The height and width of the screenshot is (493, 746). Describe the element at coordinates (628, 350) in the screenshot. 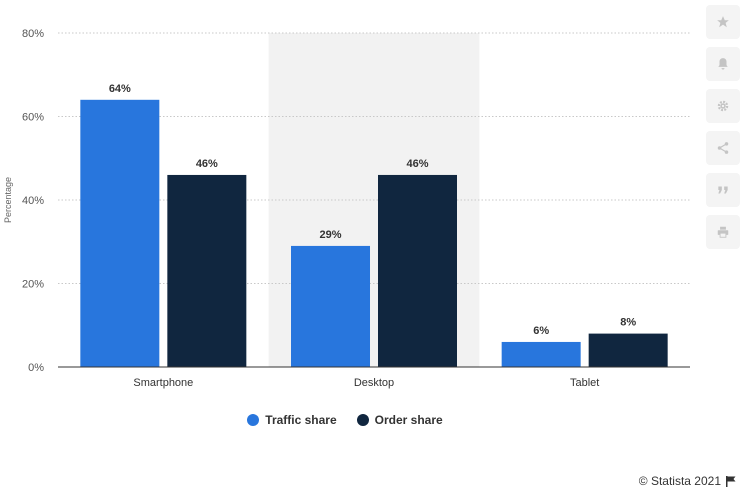

I see `bar-order-share-tablet` at that location.